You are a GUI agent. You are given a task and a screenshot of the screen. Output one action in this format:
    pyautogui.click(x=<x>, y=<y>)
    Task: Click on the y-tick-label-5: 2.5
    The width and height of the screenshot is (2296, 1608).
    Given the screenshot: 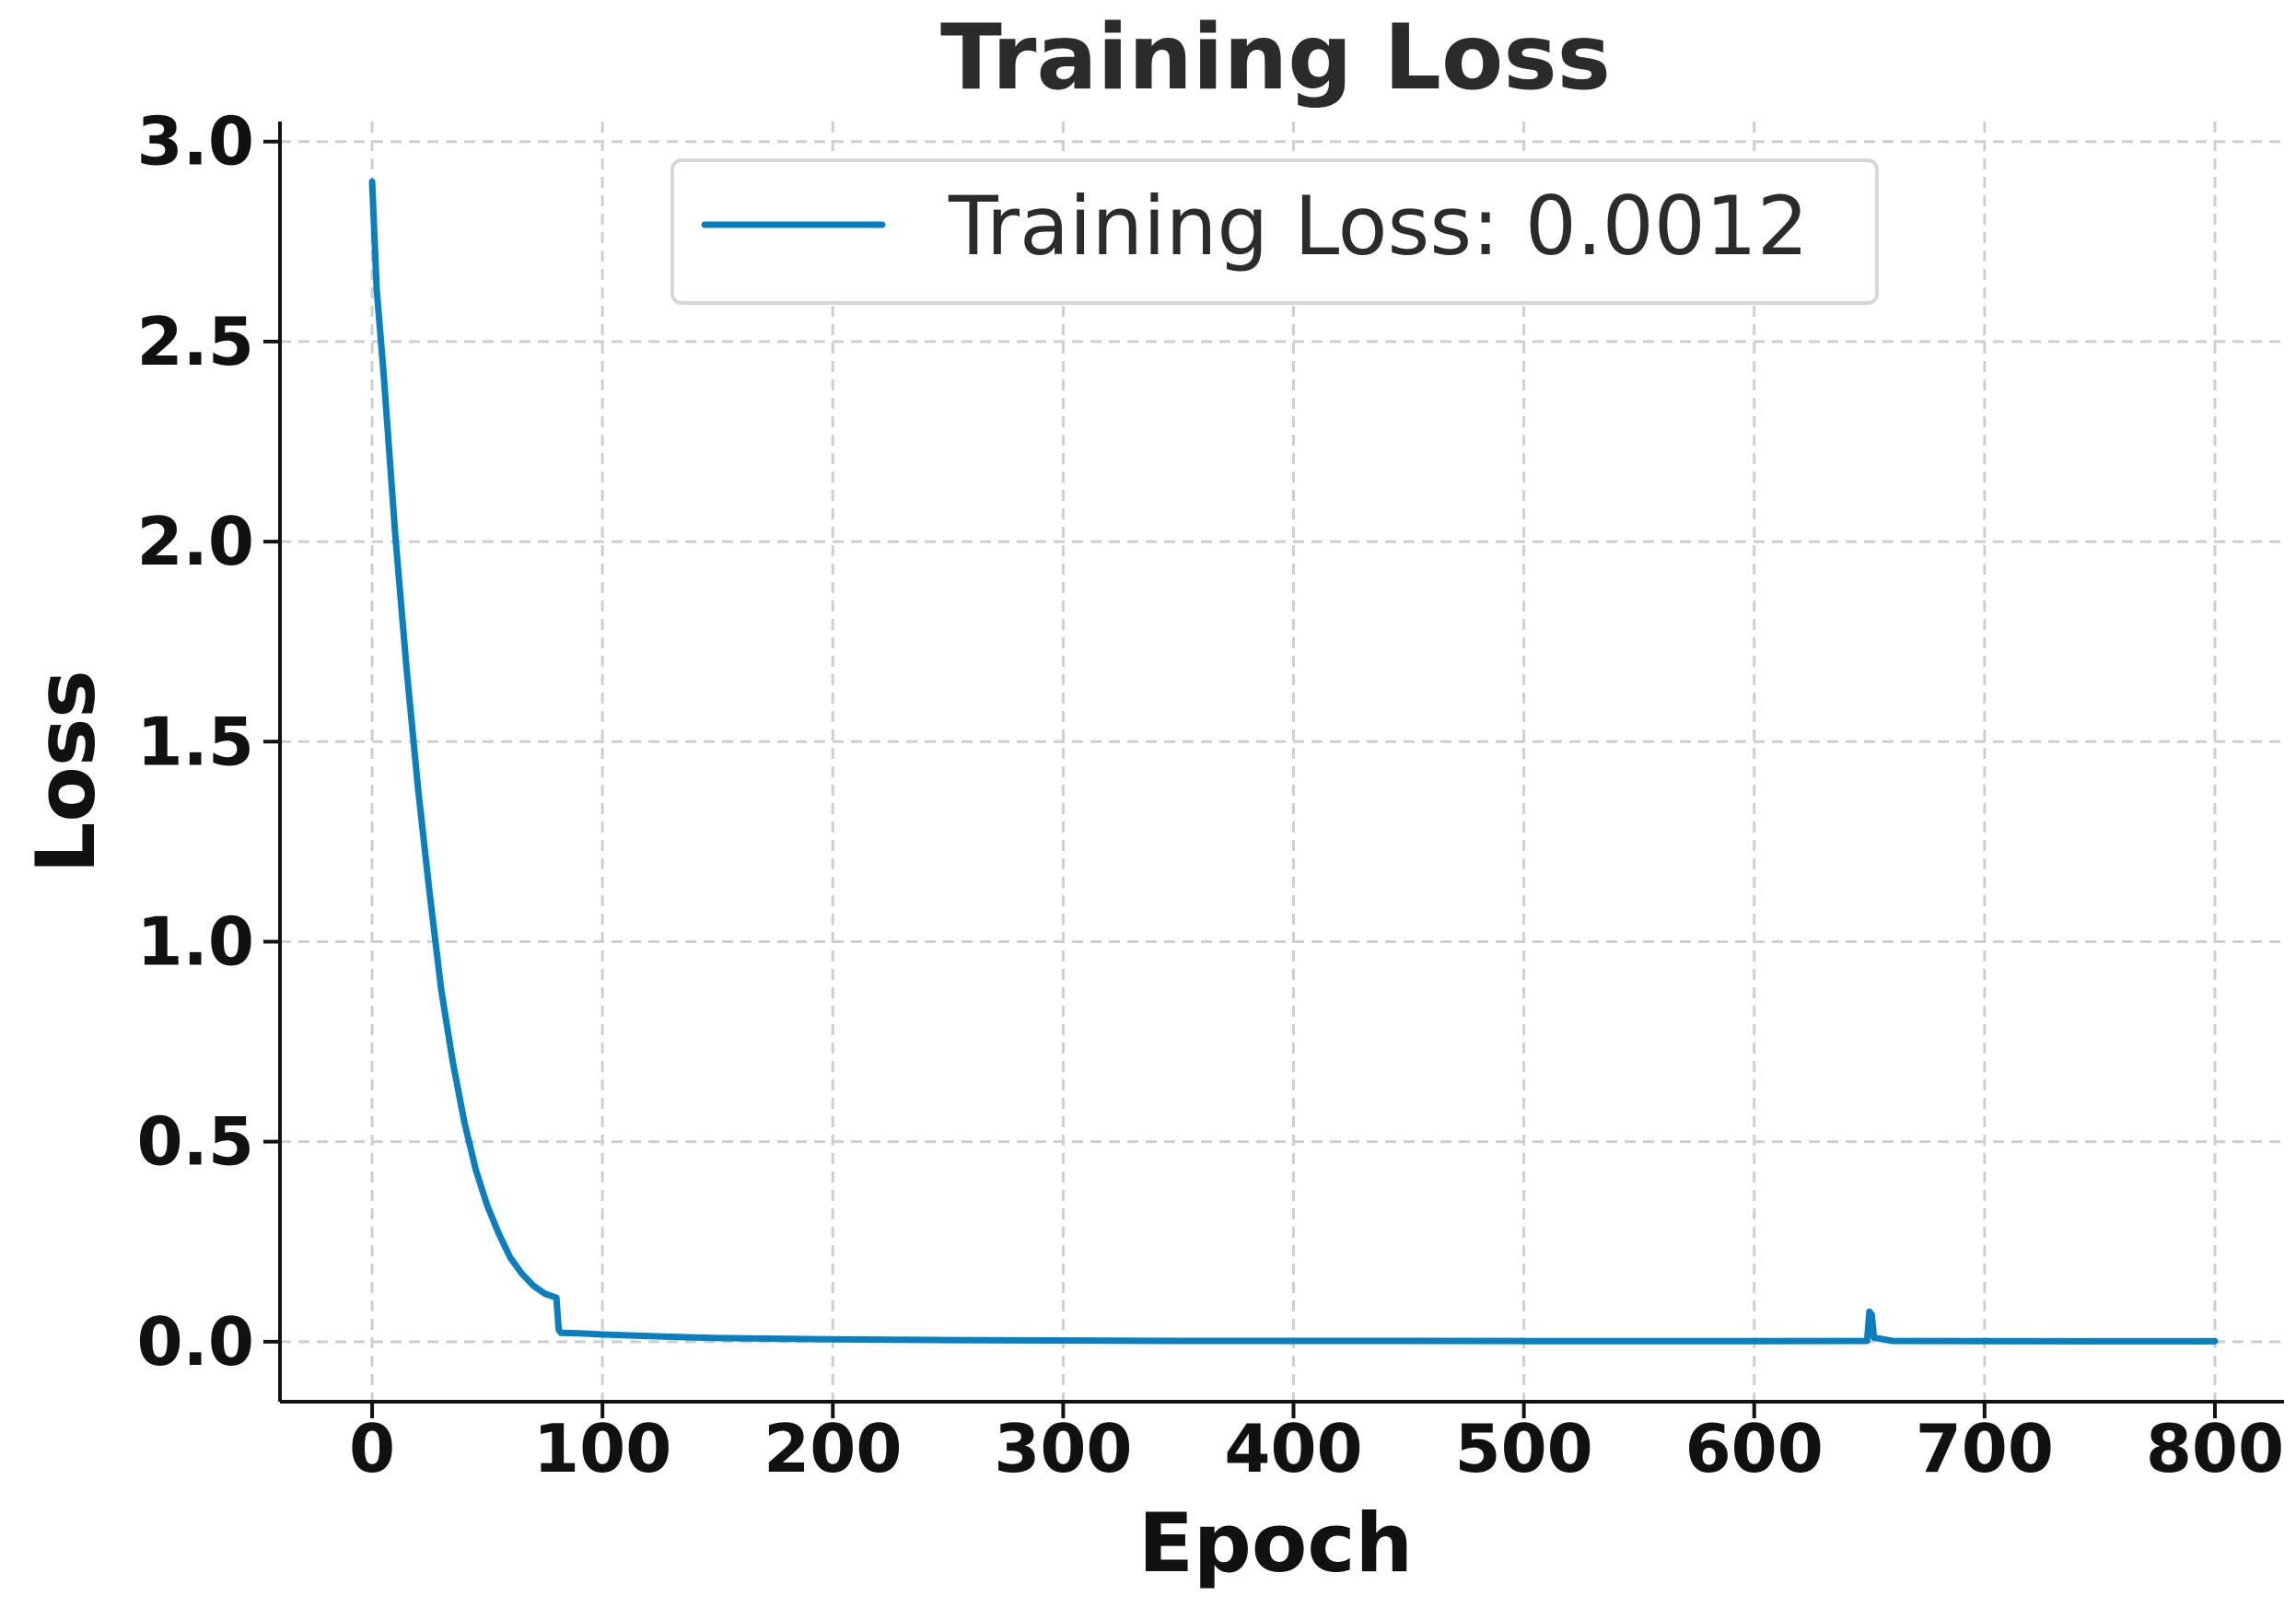 What is the action you would take?
    pyautogui.click(x=195, y=341)
    